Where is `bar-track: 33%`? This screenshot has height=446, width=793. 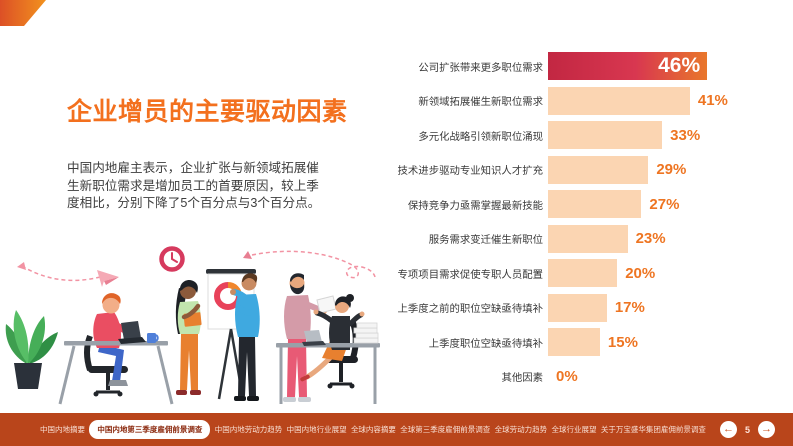
bar-track: 33% is located at coordinates (624, 135).